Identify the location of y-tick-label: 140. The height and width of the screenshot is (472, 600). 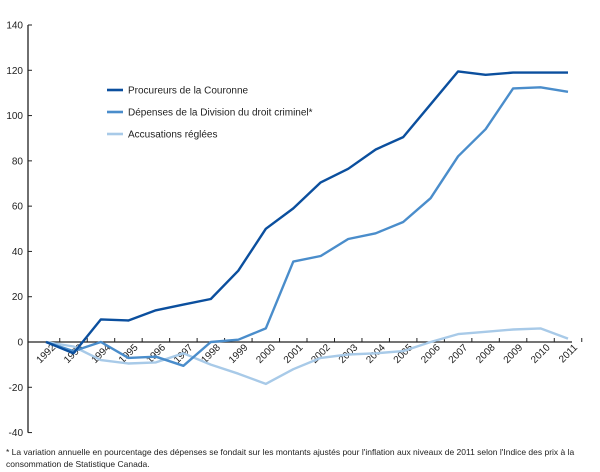
(14, 26).